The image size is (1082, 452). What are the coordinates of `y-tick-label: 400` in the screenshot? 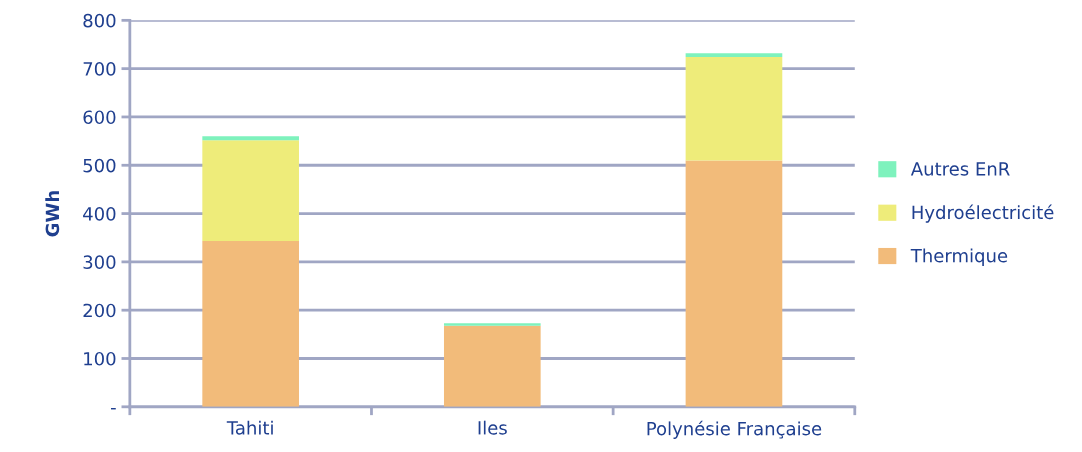 It's located at (99, 214).